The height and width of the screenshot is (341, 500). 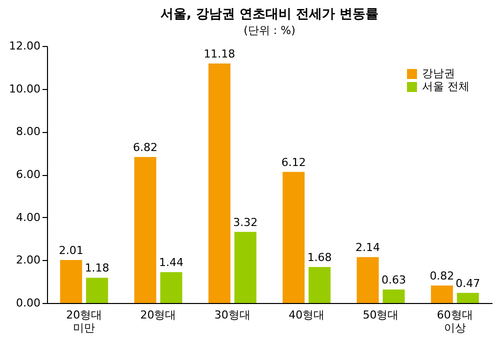 What do you see at coordinates (245, 222) in the screenshot?
I see `data-label: 3.32` at bounding box center [245, 222].